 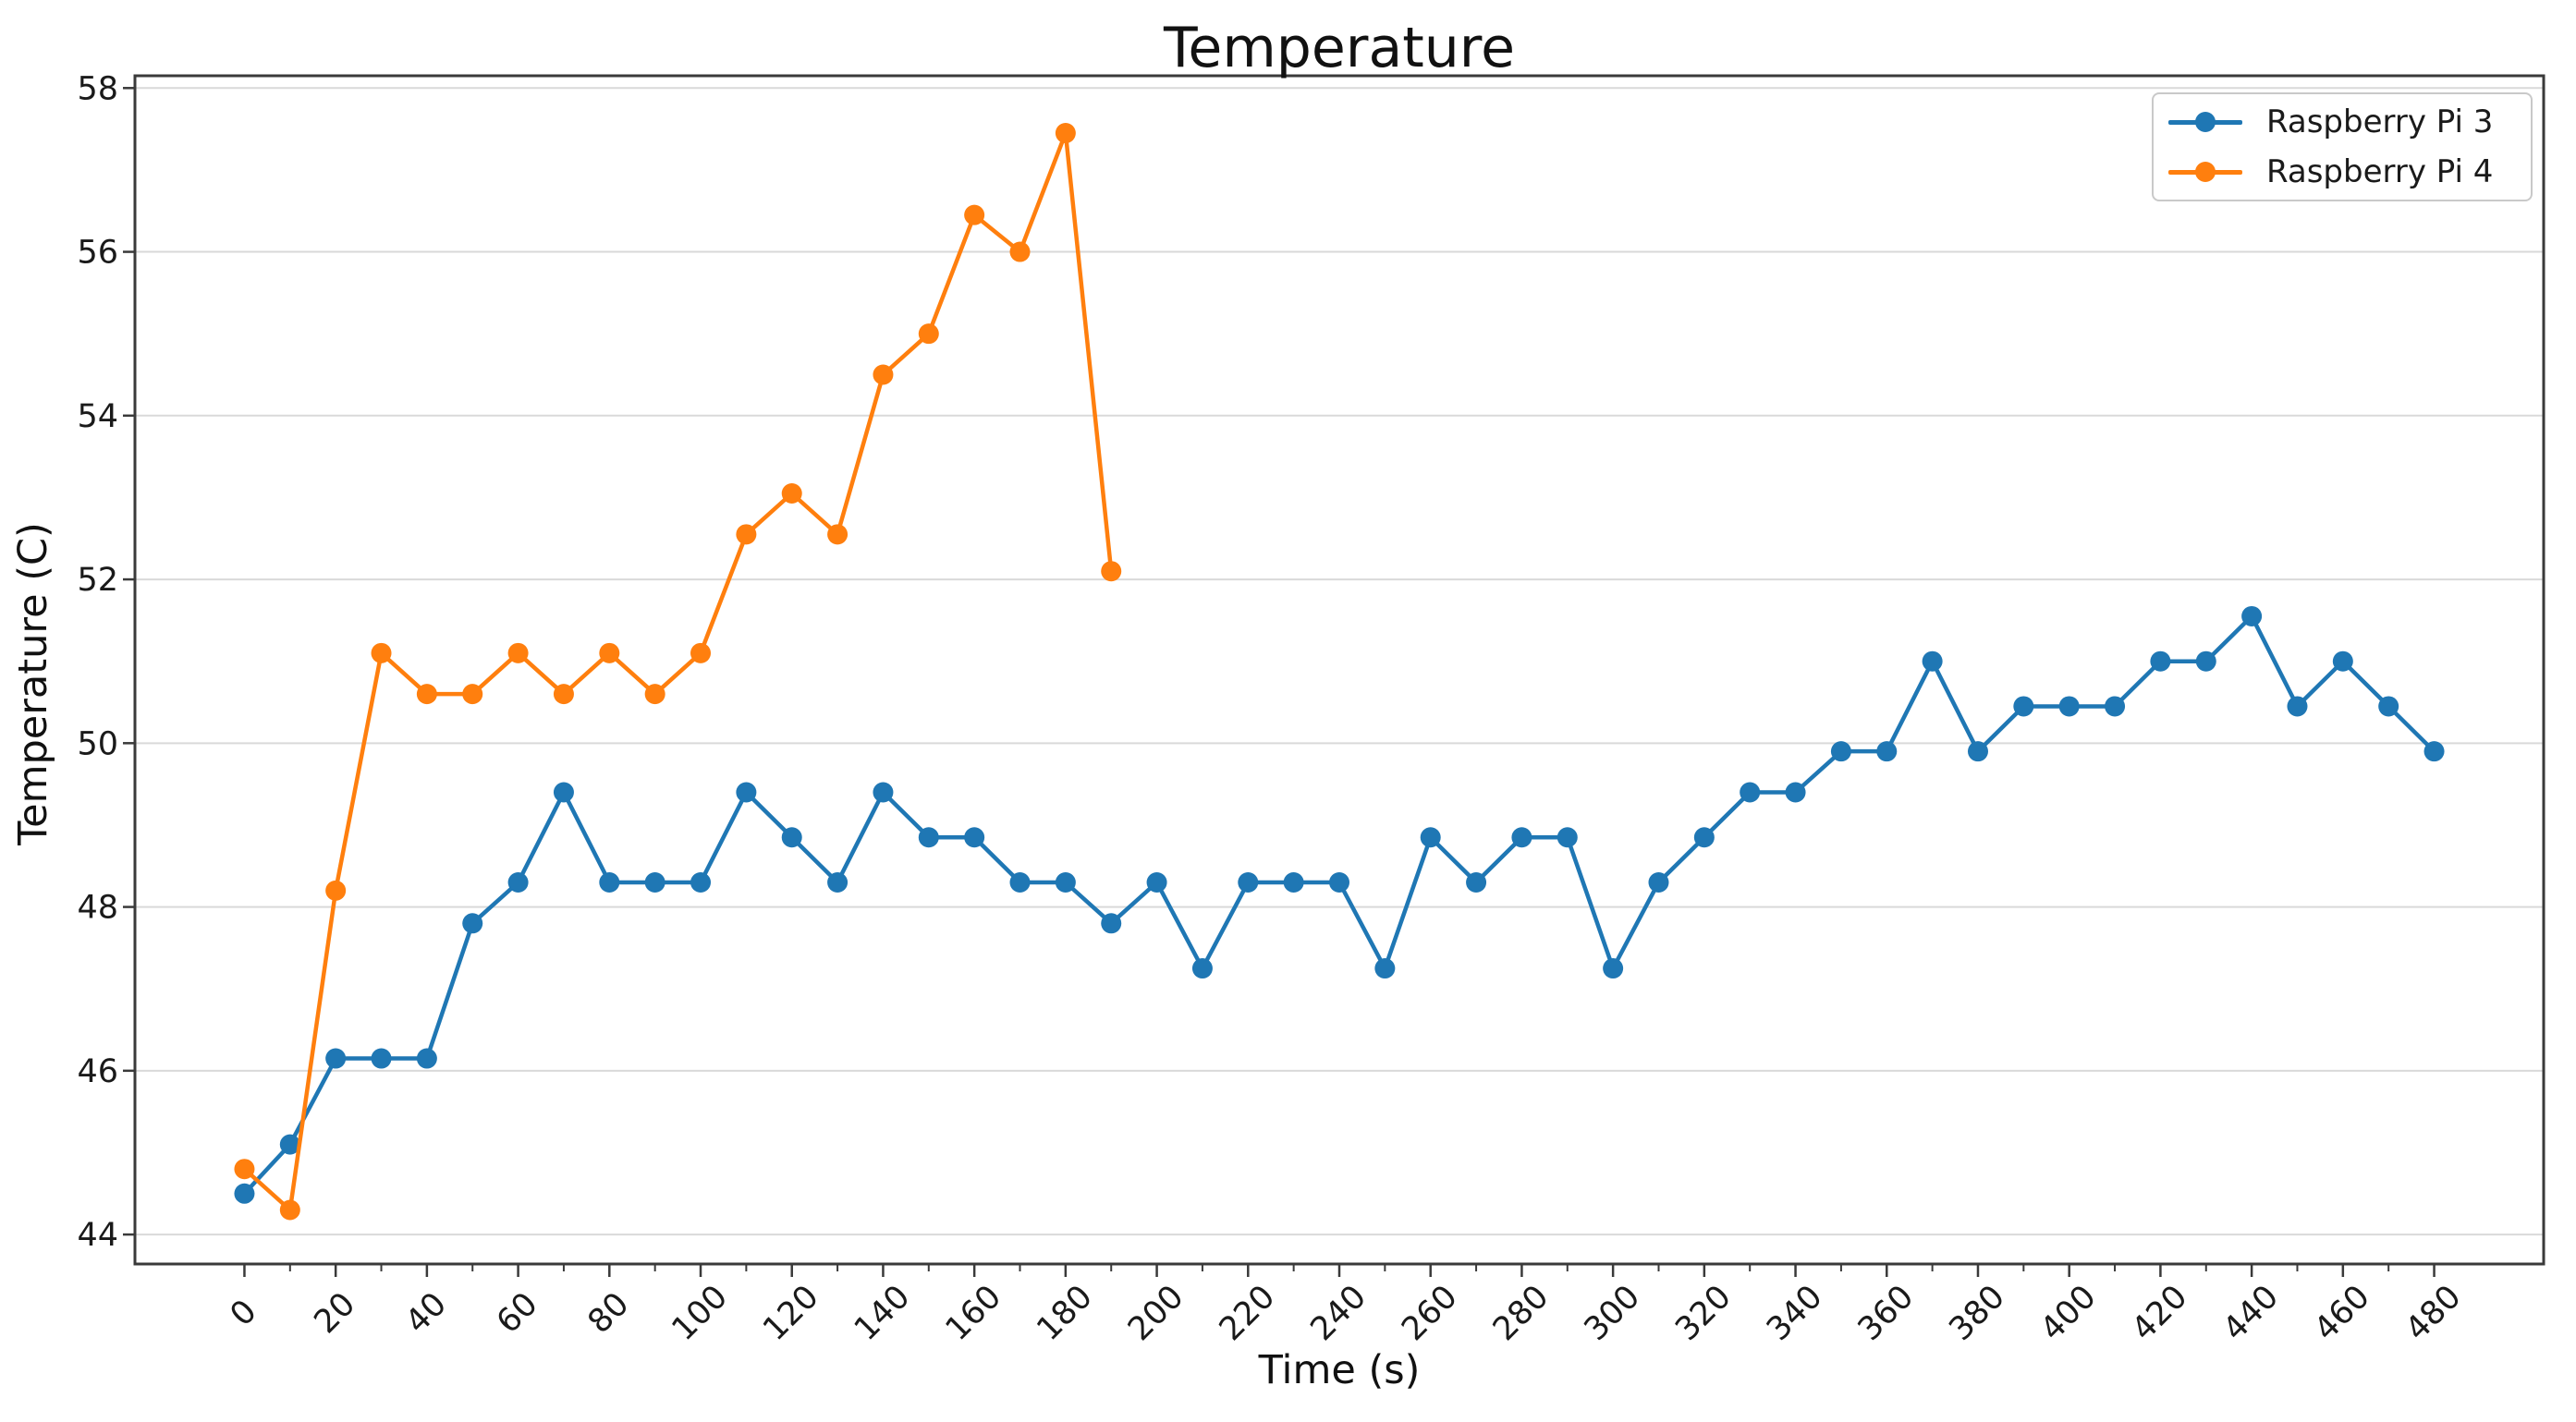 What do you see at coordinates (1430, 1314) in the screenshot?
I see `x-tick-label: 260` at bounding box center [1430, 1314].